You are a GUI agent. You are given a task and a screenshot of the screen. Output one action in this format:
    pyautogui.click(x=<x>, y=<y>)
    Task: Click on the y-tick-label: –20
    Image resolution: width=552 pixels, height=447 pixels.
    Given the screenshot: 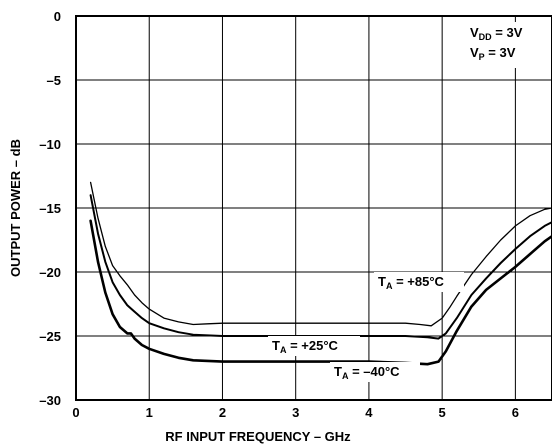 What is the action you would take?
    pyautogui.click(x=50, y=272)
    